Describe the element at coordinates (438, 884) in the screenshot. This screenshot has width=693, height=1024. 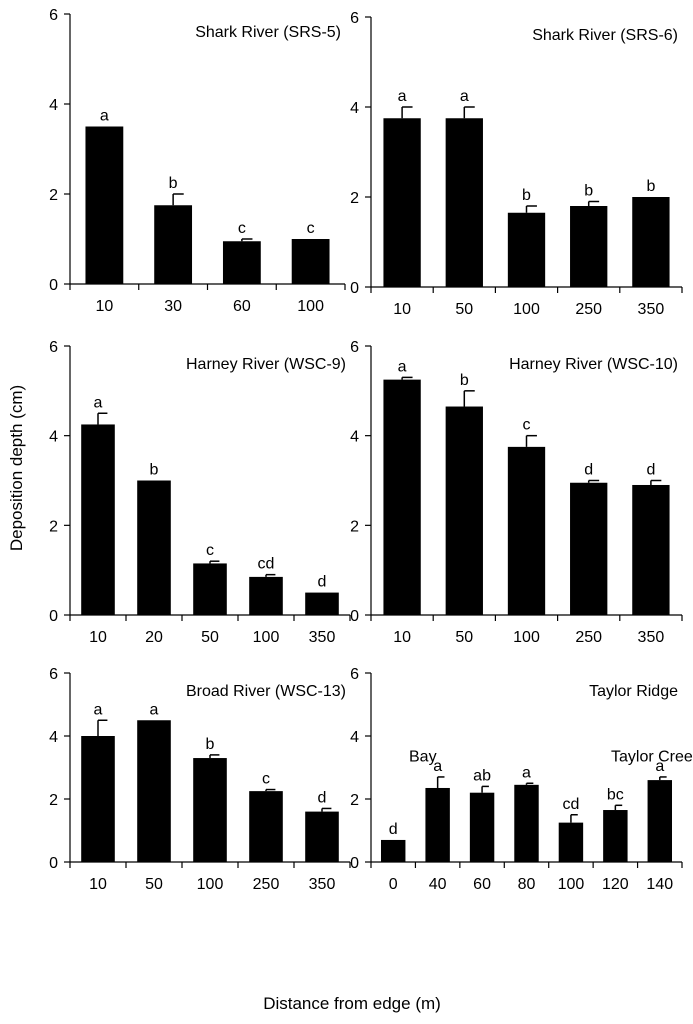
I see `x-tick-label: 40` at that location.